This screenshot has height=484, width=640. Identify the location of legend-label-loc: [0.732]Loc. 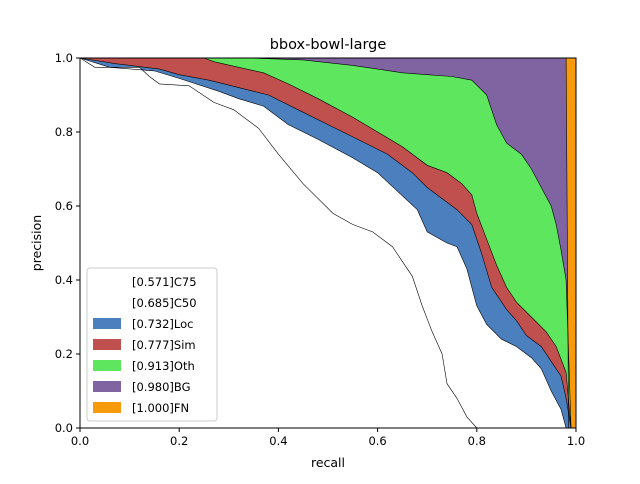
(162, 324).